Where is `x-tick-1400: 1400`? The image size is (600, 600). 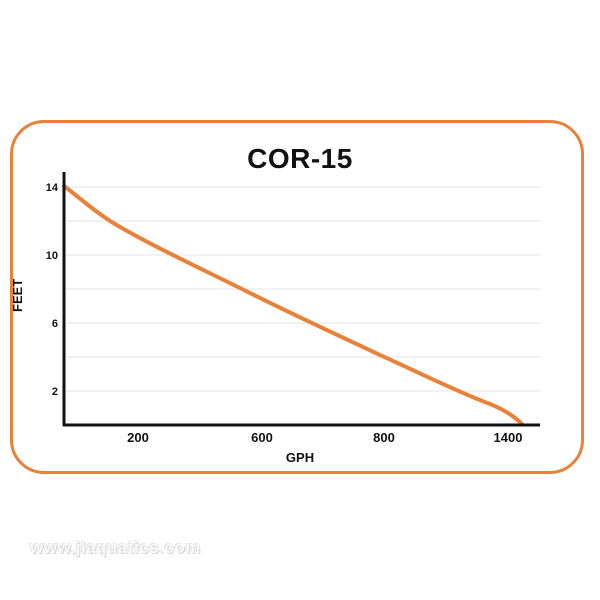 x-tick-1400: 1400 is located at coordinates (508, 437).